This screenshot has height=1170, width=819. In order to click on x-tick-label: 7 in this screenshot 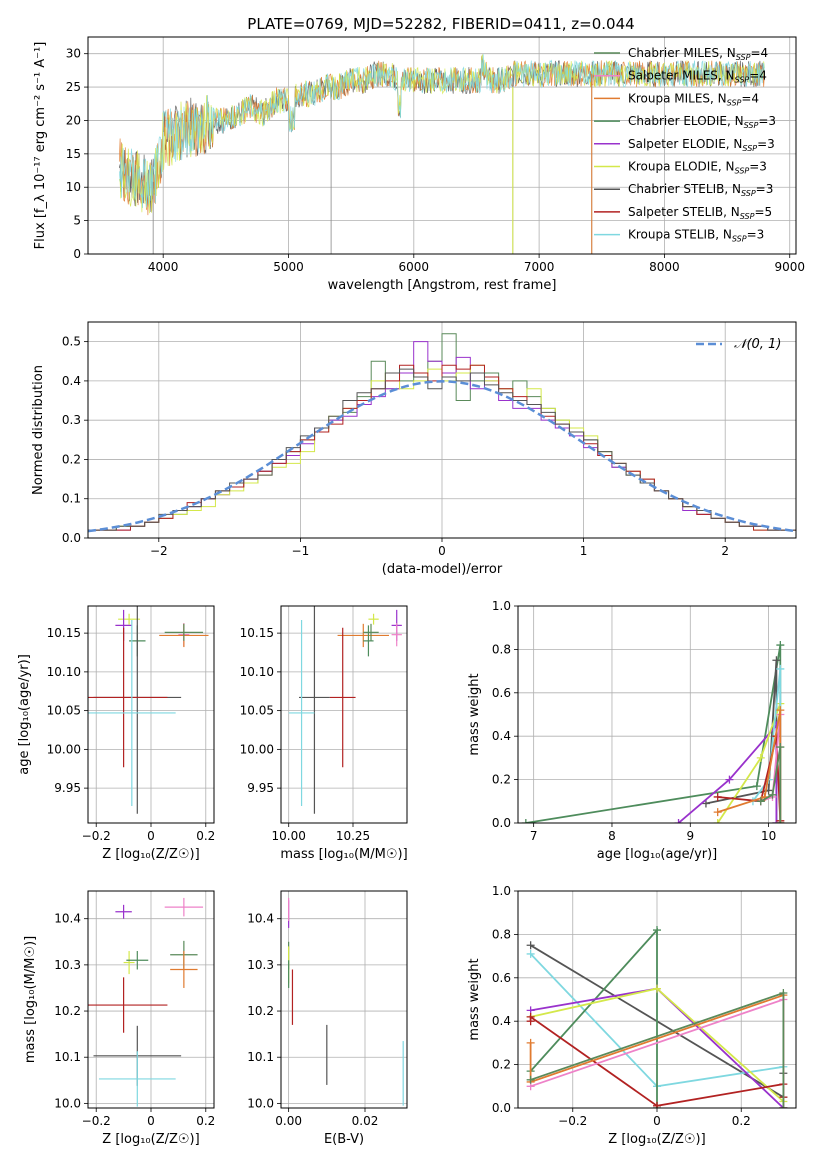, I will do `click(534, 836)`.